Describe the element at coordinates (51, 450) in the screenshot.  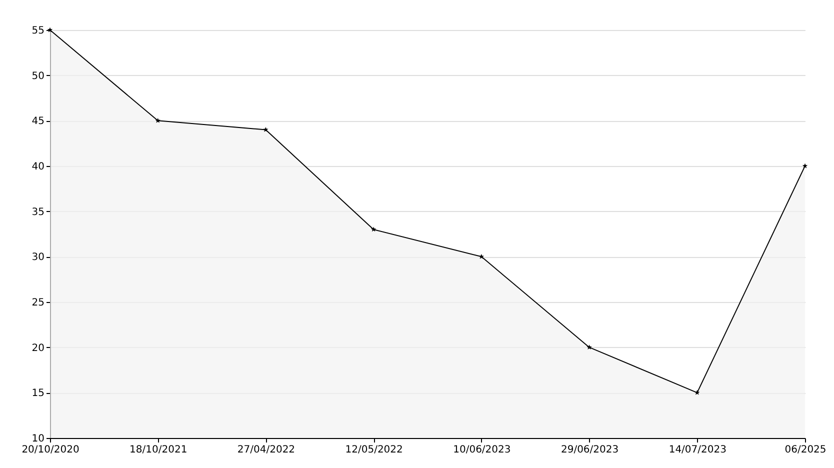
I see `x-tick-label: 20/10/2020` at that location.